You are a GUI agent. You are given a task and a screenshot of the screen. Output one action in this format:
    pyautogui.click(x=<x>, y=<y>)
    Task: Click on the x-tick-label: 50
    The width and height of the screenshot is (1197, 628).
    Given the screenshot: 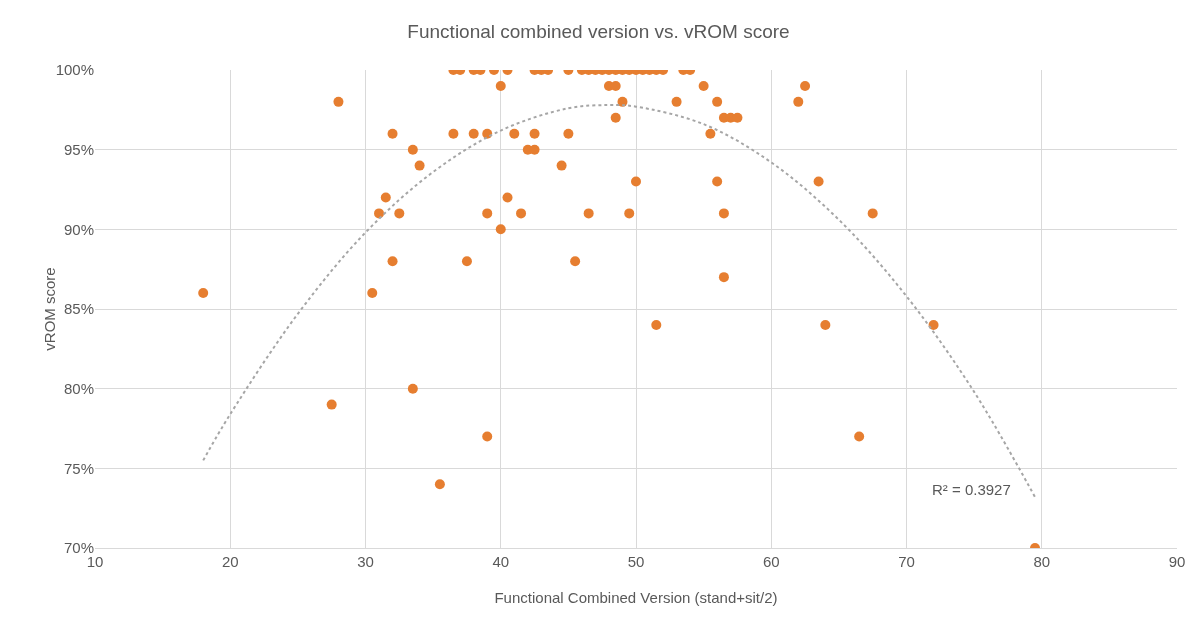 What is the action you would take?
    pyautogui.click(x=636, y=561)
    